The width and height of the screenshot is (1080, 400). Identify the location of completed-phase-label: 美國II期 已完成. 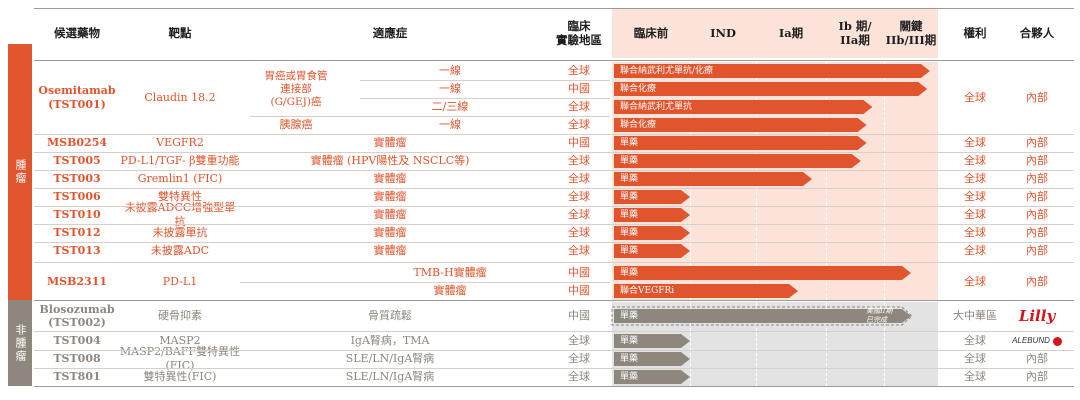
(879, 315).